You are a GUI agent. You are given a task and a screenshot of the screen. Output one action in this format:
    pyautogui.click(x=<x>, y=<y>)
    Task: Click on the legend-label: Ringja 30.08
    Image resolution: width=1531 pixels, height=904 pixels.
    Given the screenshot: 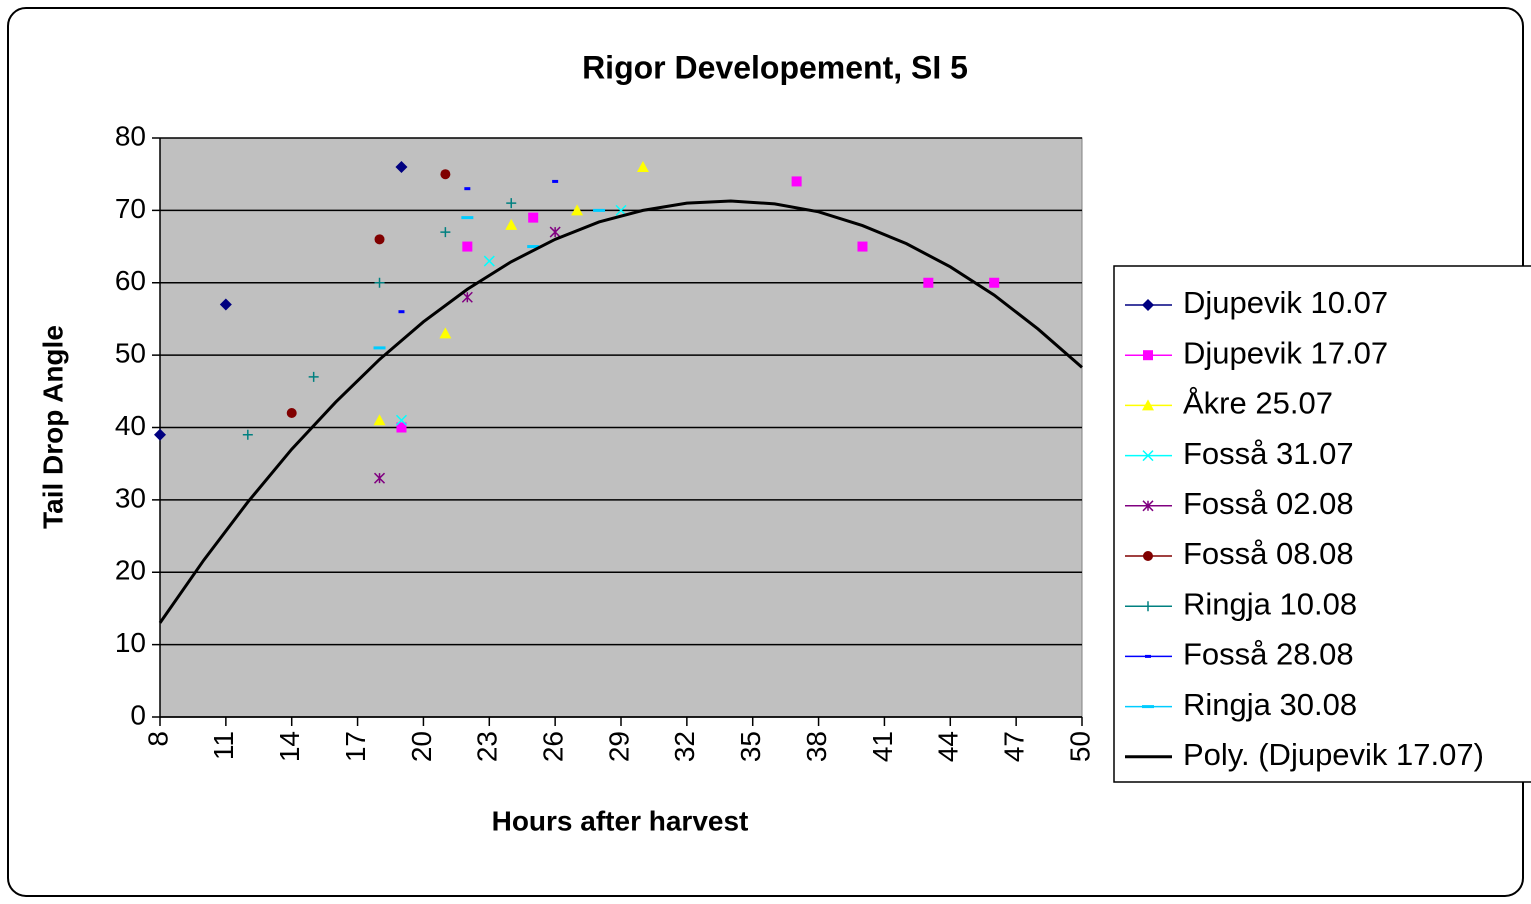 What is the action you would take?
    pyautogui.click(x=1270, y=704)
    